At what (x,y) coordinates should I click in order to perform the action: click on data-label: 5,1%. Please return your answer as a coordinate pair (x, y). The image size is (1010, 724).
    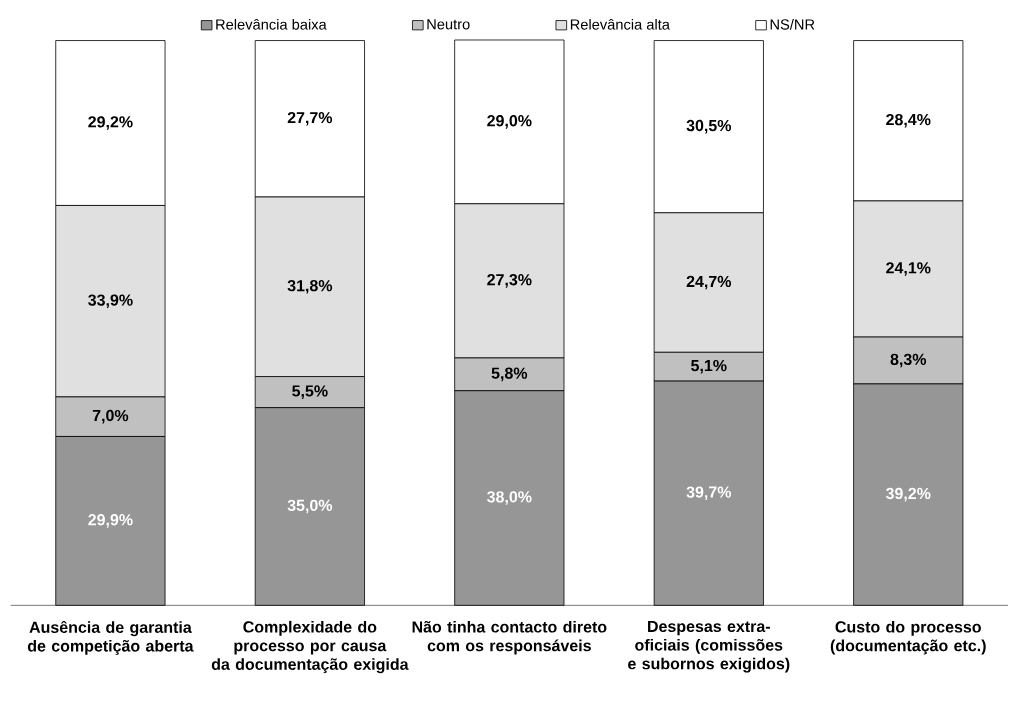
    Looking at the image, I should click on (709, 366).